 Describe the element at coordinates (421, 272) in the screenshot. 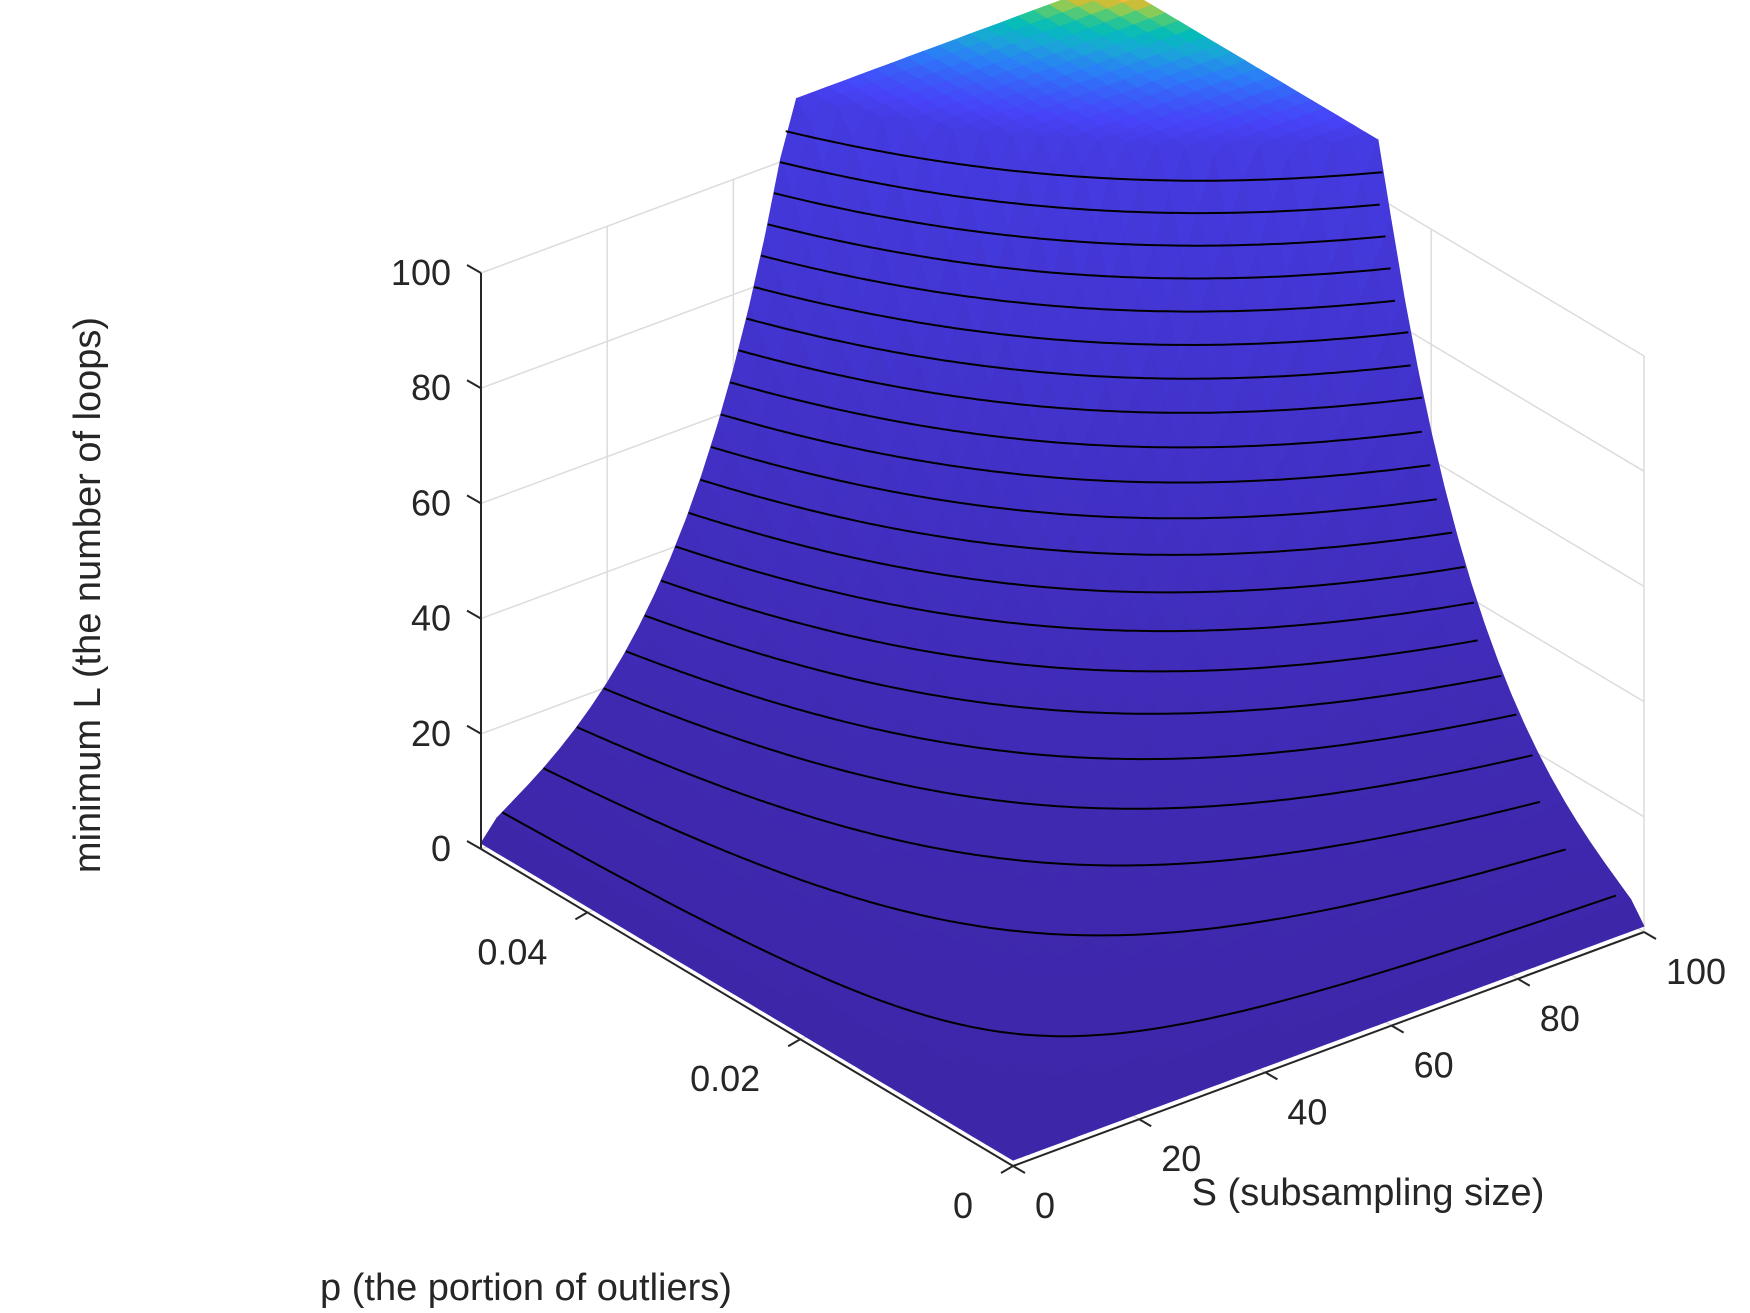

I see `z-tick-label: 100` at that location.